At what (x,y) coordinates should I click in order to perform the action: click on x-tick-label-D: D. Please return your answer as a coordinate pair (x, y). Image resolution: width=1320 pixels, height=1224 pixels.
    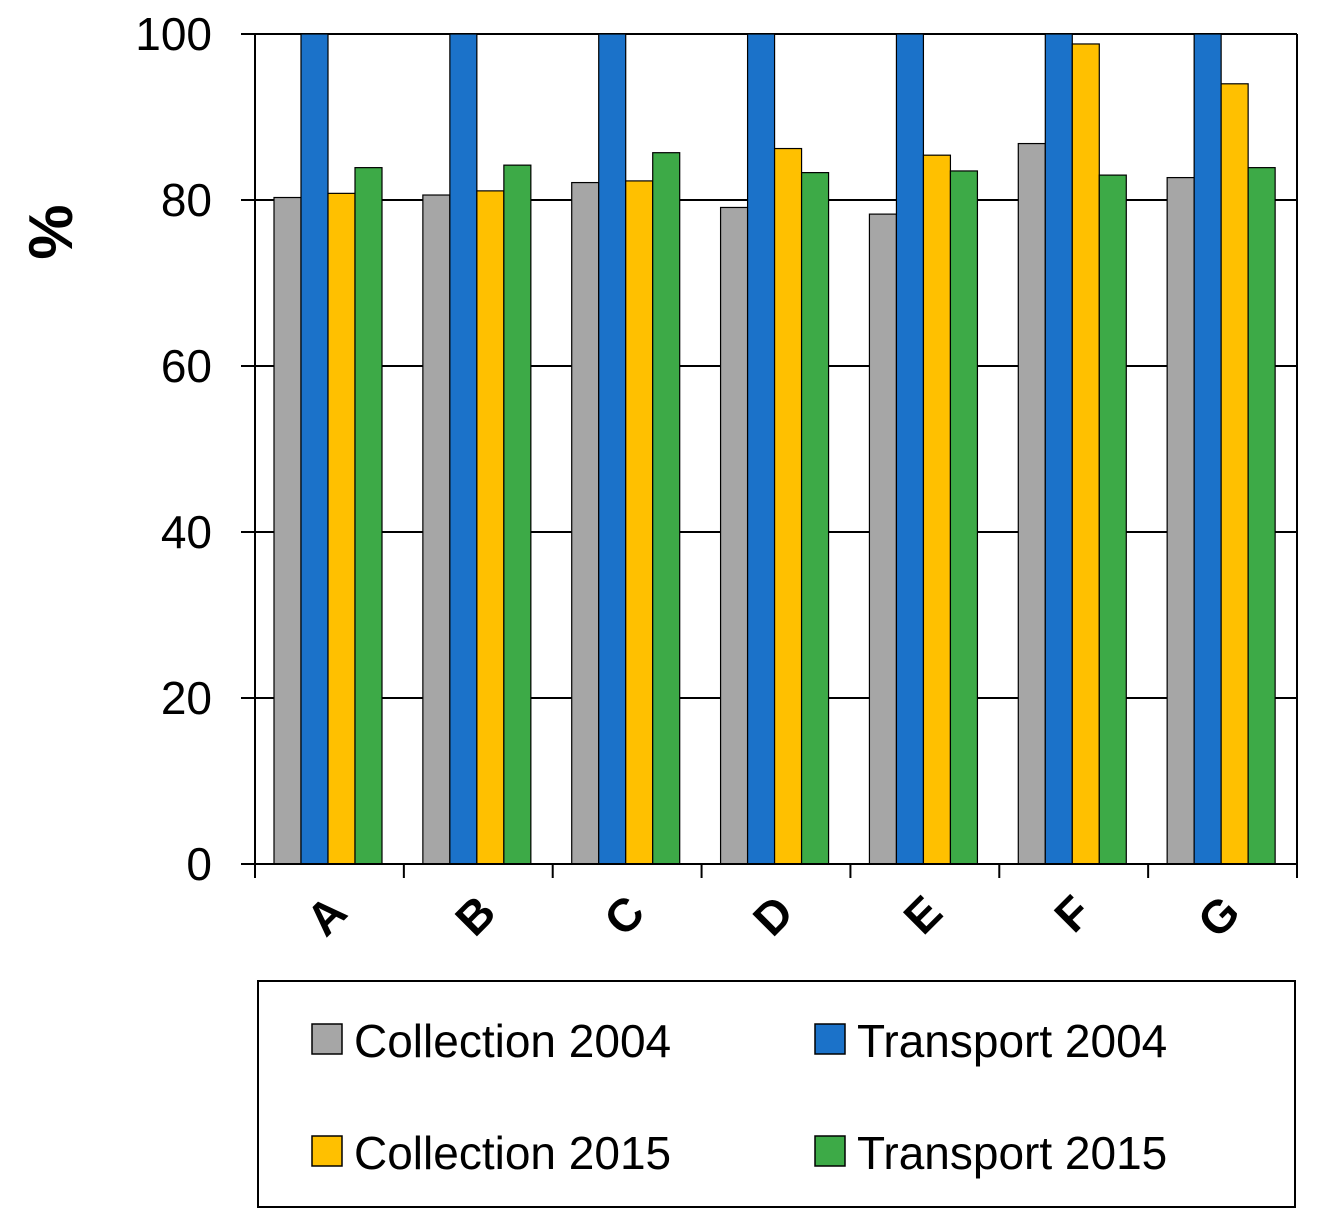
    Looking at the image, I should click on (773, 915).